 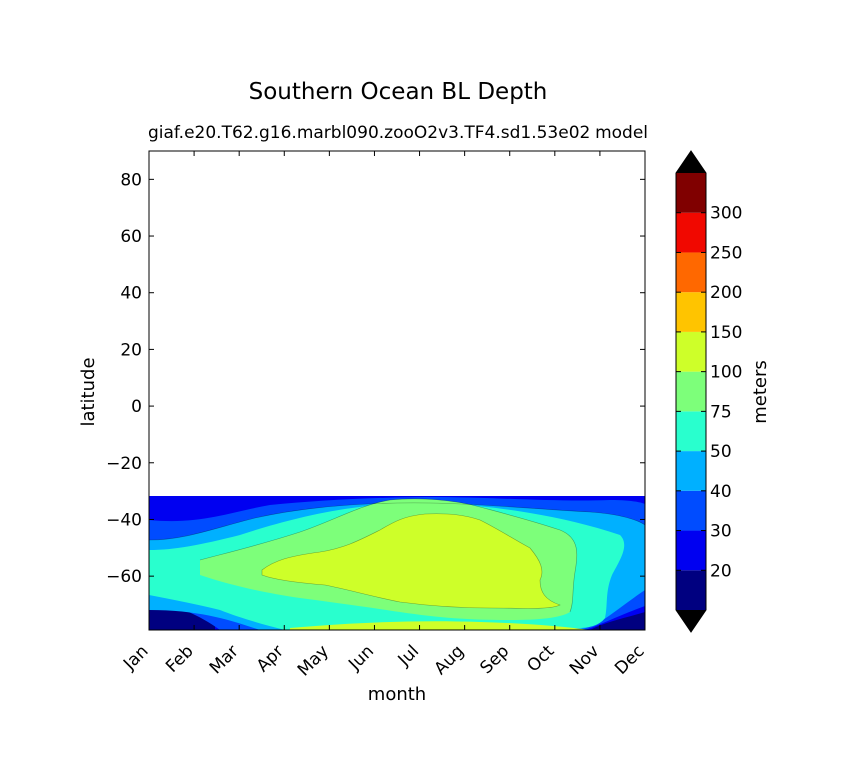 What do you see at coordinates (124, 520) in the screenshot?
I see `y-tick-label: −40` at bounding box center [124, 520].